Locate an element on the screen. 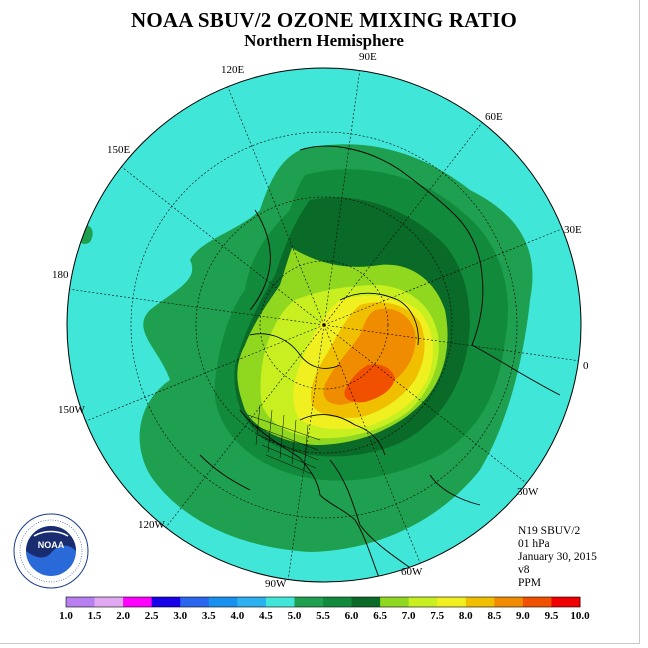 The image size is (648, 648). colorbar-tick-label: 10.0 is located at coordinates (580, 616).